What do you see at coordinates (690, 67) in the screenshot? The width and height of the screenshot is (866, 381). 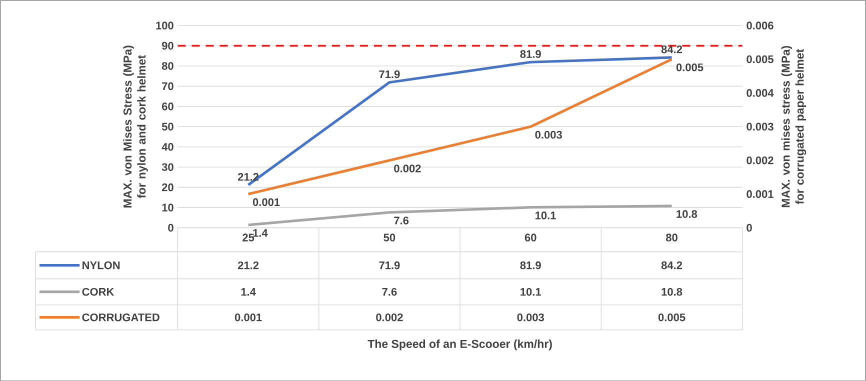 I see `text: 0.005` at bounding box center [690, 67].